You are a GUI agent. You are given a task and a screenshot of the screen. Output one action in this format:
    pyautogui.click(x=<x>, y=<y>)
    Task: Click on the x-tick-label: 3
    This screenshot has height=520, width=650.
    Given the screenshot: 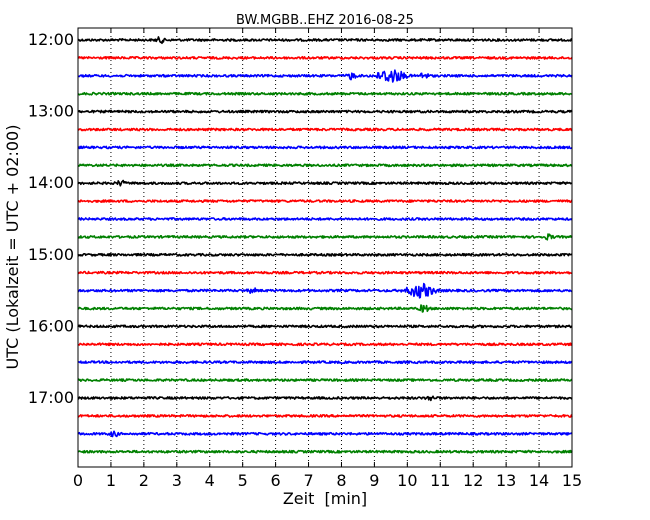 What is the action you would take?
    pyautogui.click(x=177, y=480)
    